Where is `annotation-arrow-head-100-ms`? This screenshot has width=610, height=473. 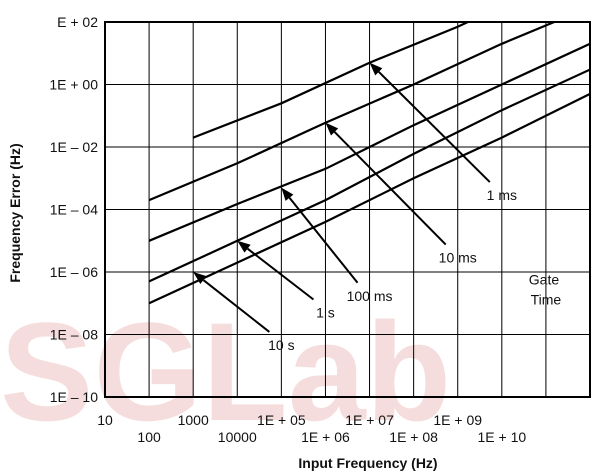 annotation-arrow-head-100-ms is located at coordinates (287, 194).